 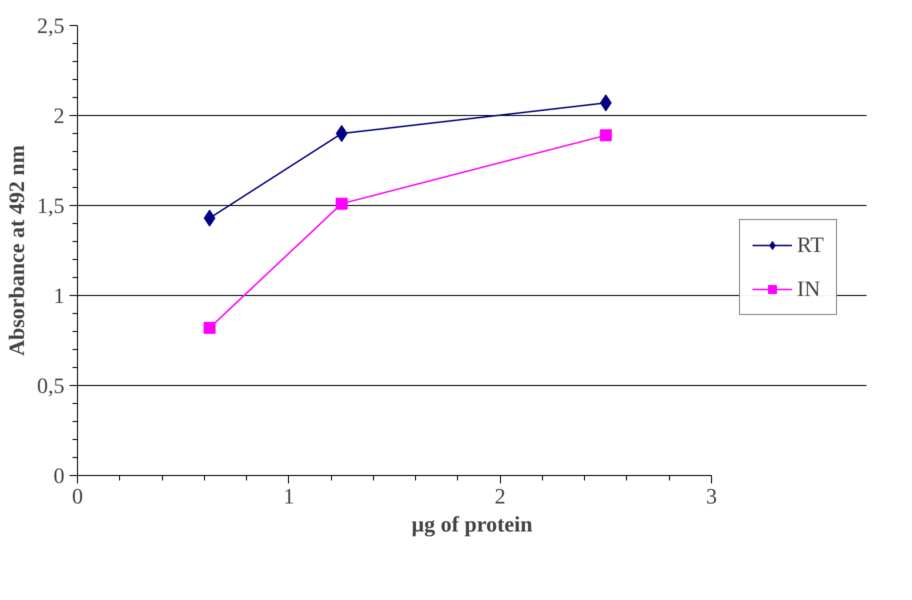 I want to click on y-tick-label: 0,5, so click(x=50, y=385).